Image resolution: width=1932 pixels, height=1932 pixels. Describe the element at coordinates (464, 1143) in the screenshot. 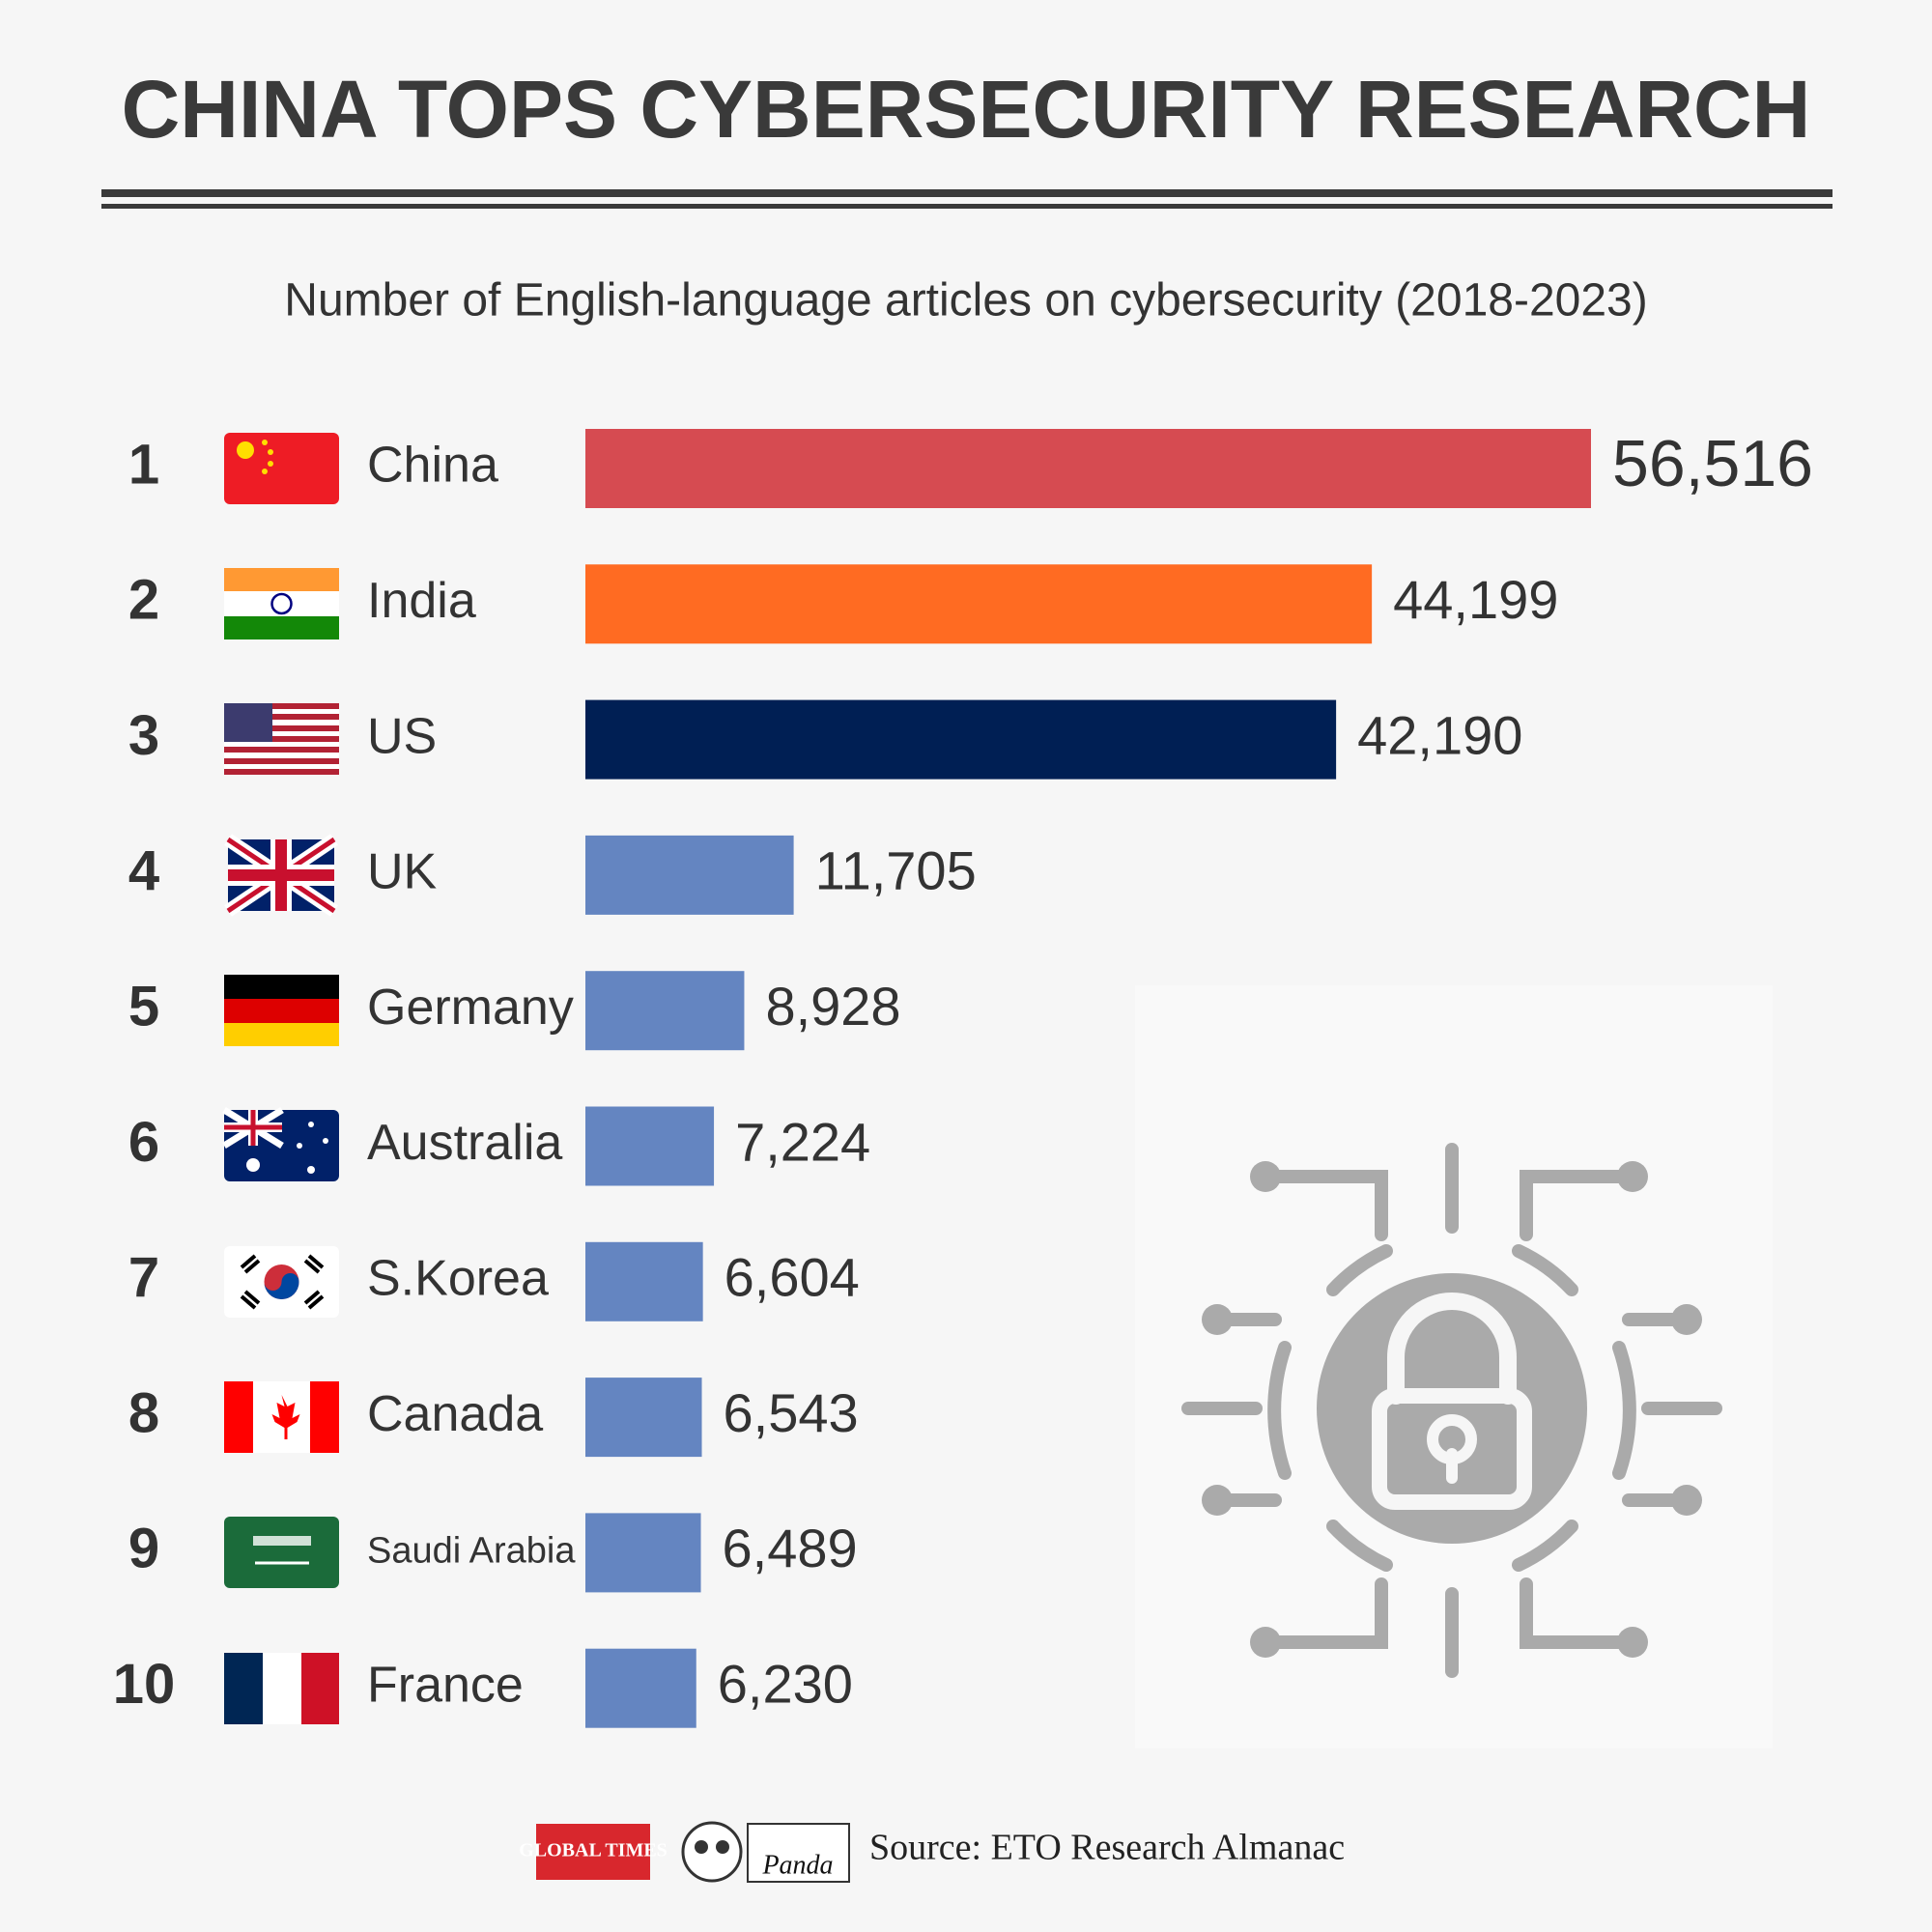

I see `category-label: Australia` at that location.